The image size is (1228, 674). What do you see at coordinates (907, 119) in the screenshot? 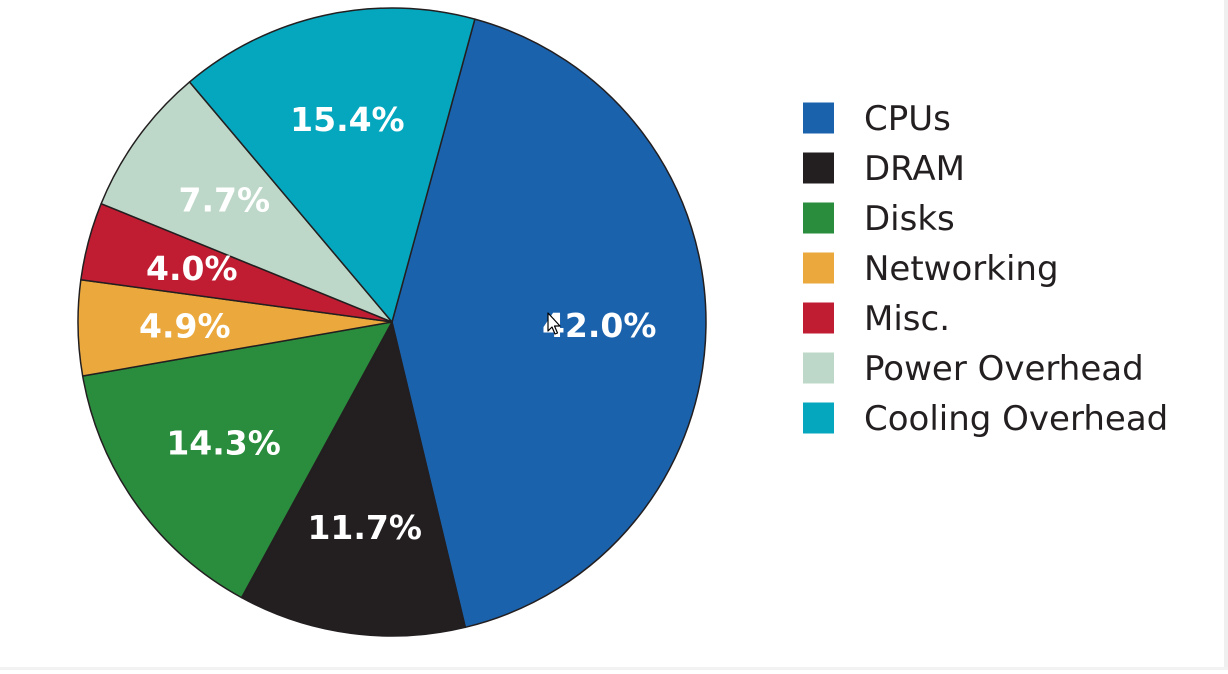
I see `legend-label-cpus: CPUs` at bounding box center [907, 119].